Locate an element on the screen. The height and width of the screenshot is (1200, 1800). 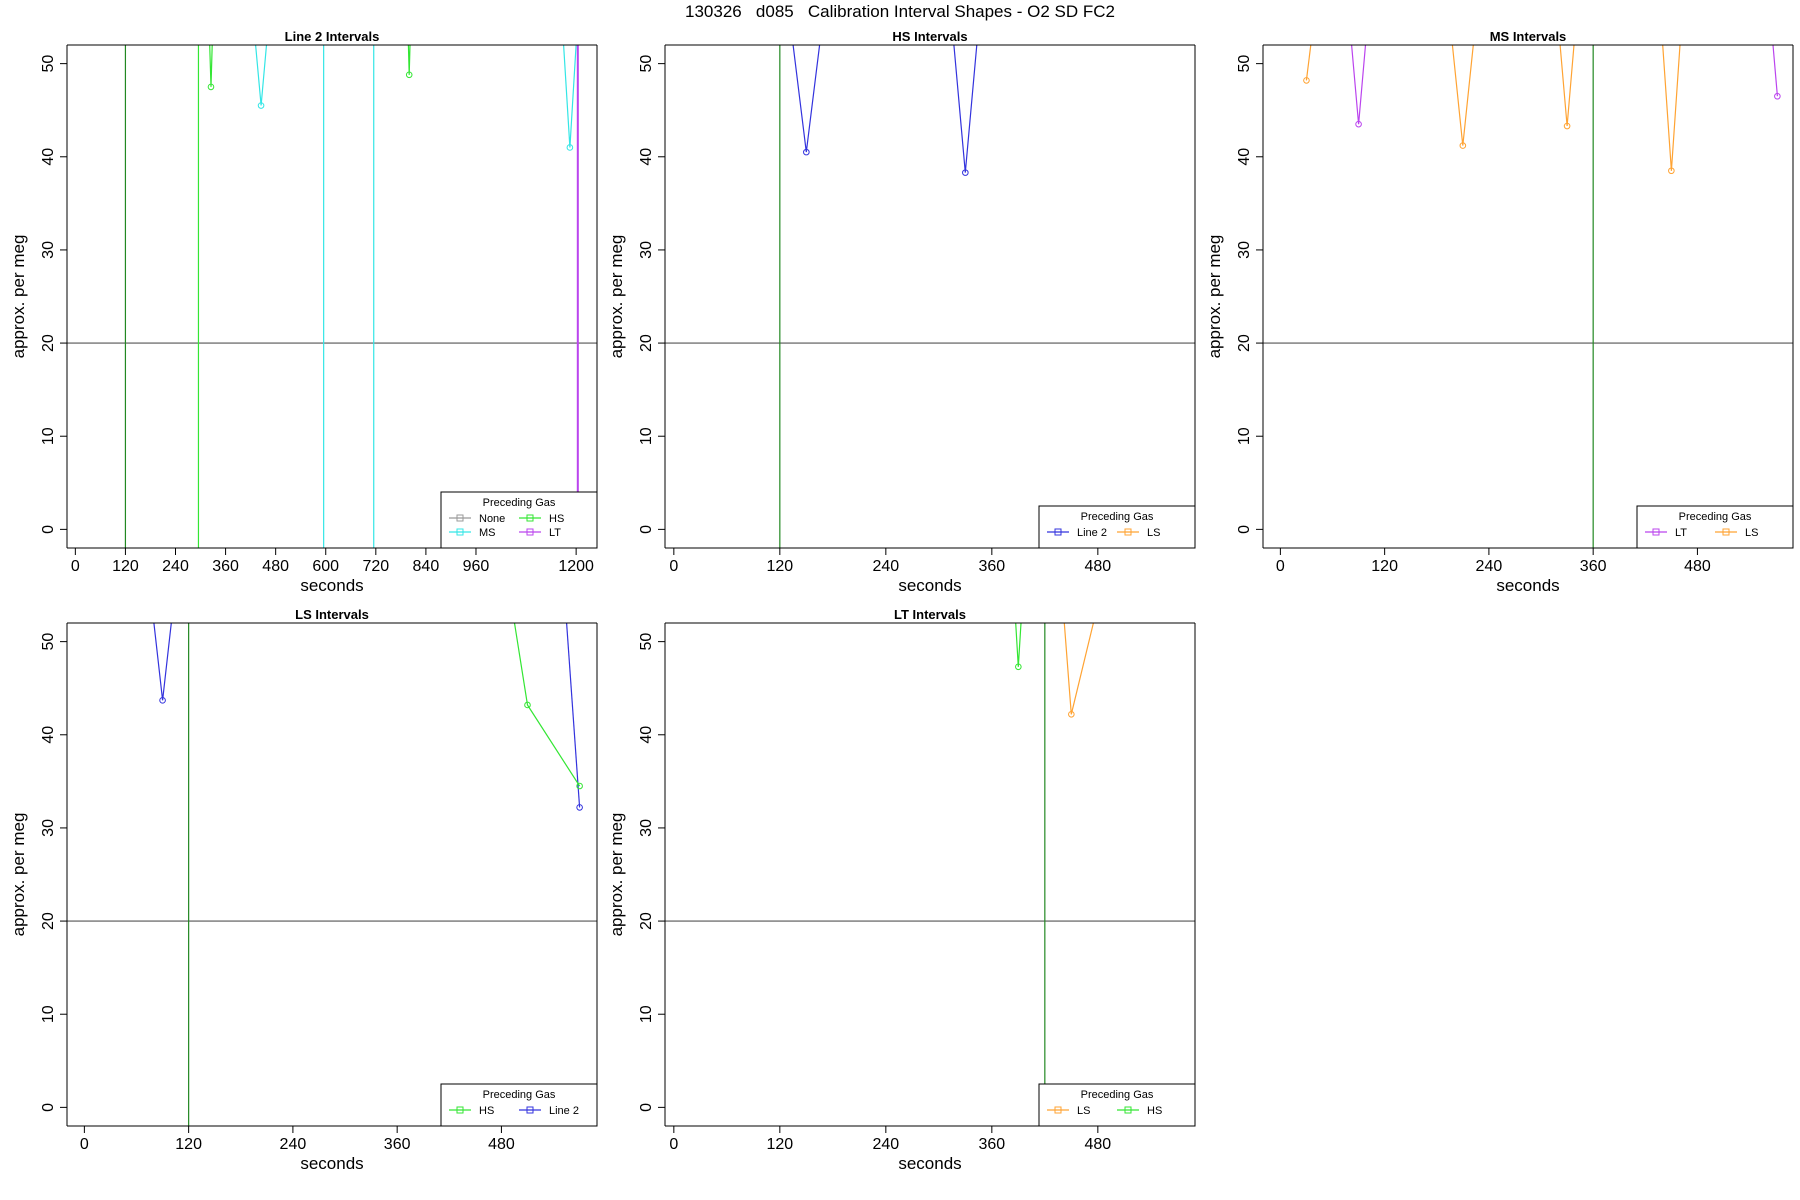
x-tick-label: 1200 is located at coordinates (576, 566).